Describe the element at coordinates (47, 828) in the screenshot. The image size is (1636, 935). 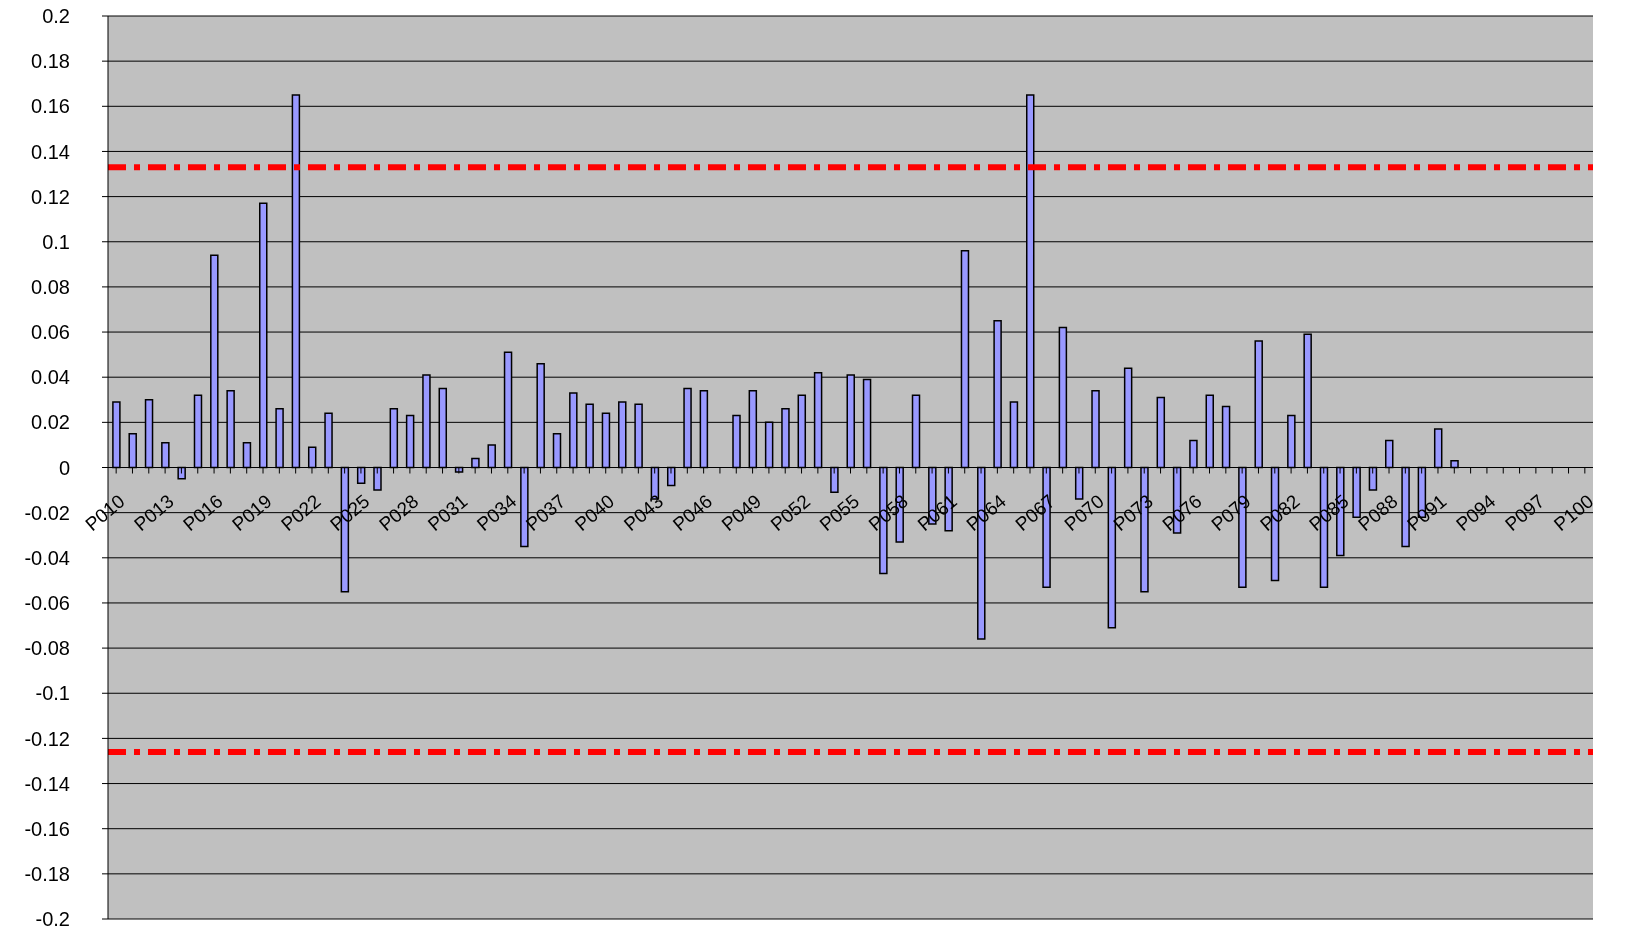
I see `y-tick-label: -0.16` at that location.